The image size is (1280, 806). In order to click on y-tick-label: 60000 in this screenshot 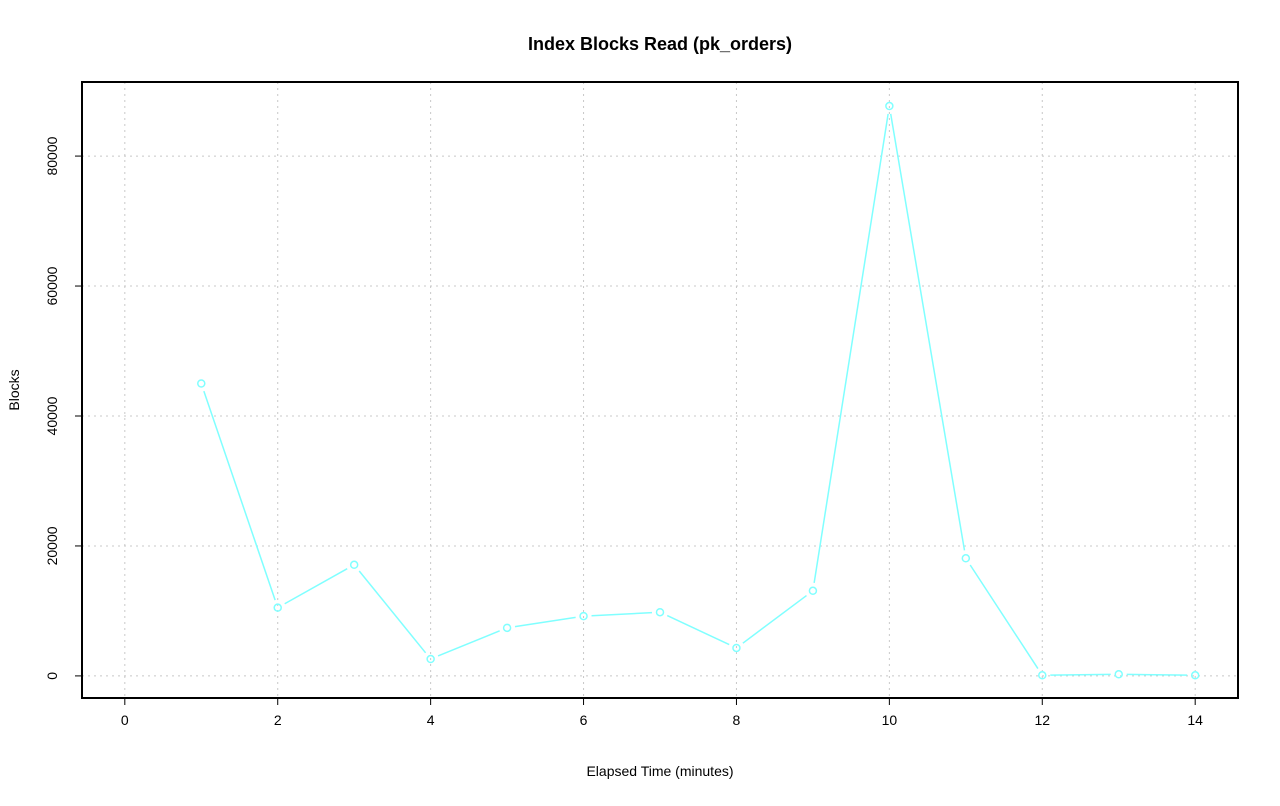, I will do `click(52, 285)`.